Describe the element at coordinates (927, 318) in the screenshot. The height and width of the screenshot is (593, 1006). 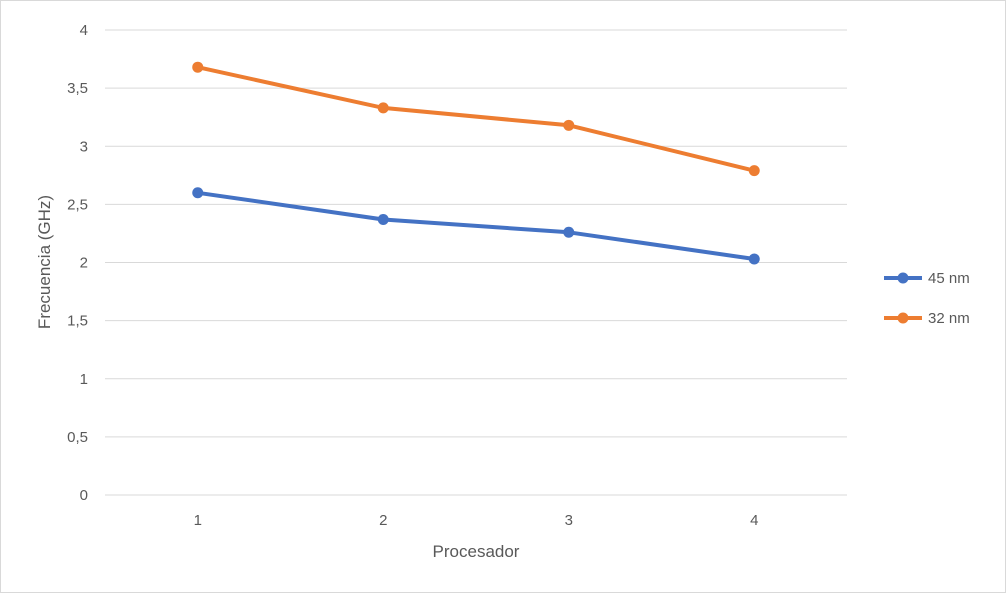
I see `legend-item: 32 nm` at that location.